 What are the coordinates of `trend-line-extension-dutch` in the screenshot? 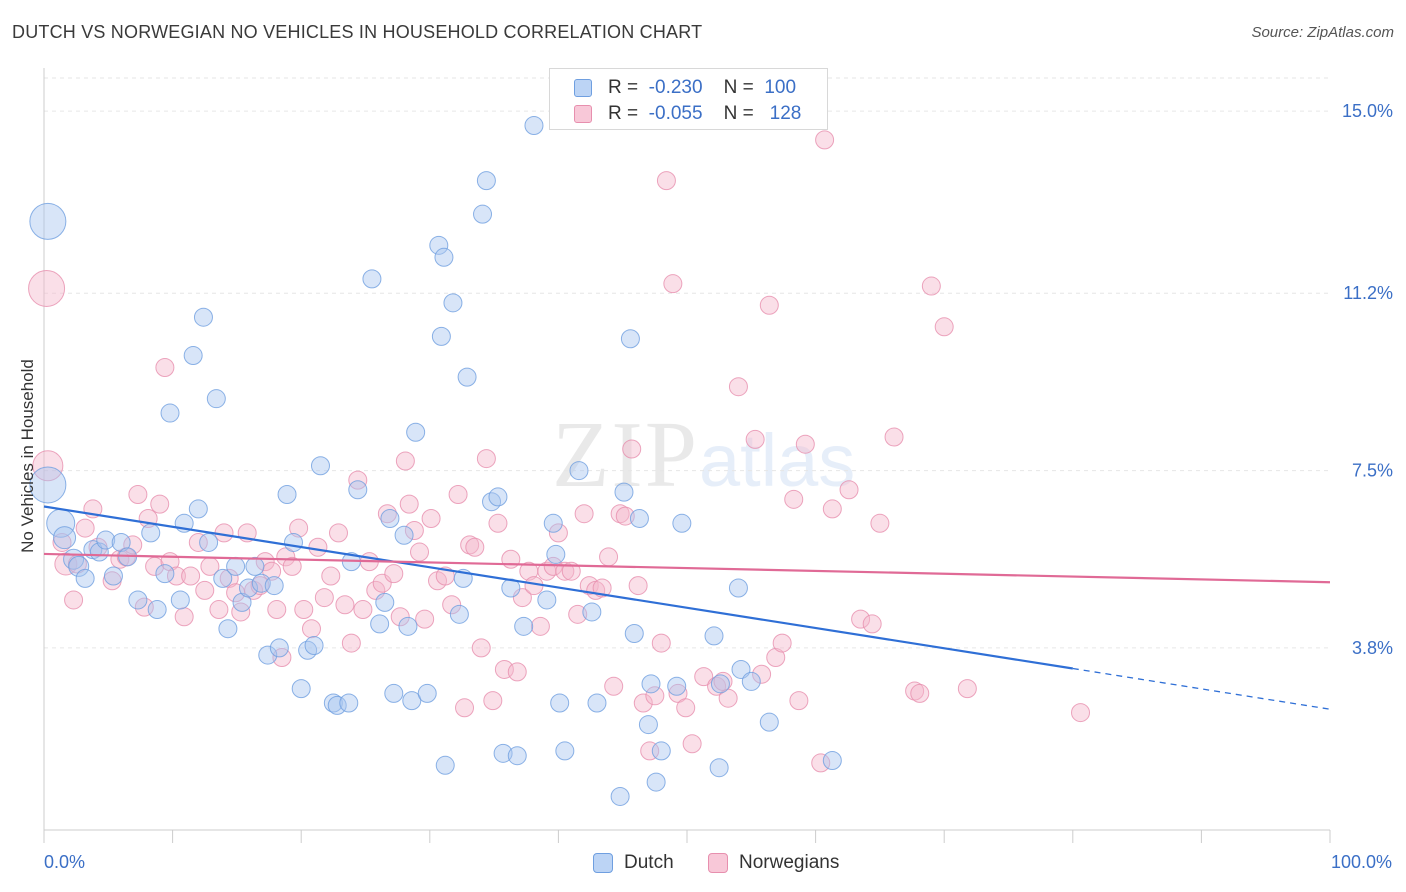 It's located at (1201, 688).